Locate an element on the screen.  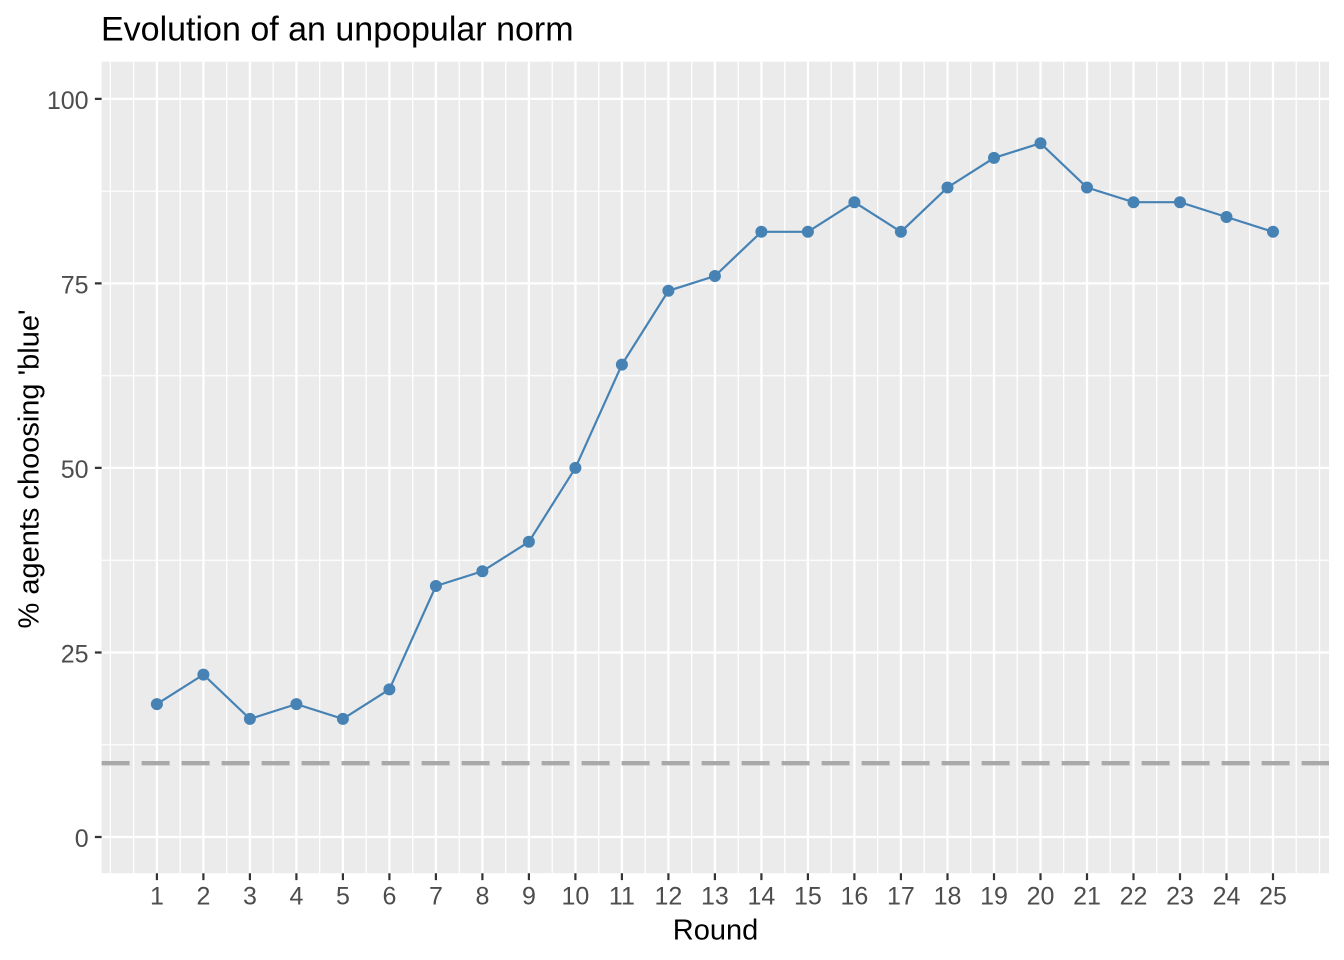
svg-text: 3 is located at coordinates (250, 897).